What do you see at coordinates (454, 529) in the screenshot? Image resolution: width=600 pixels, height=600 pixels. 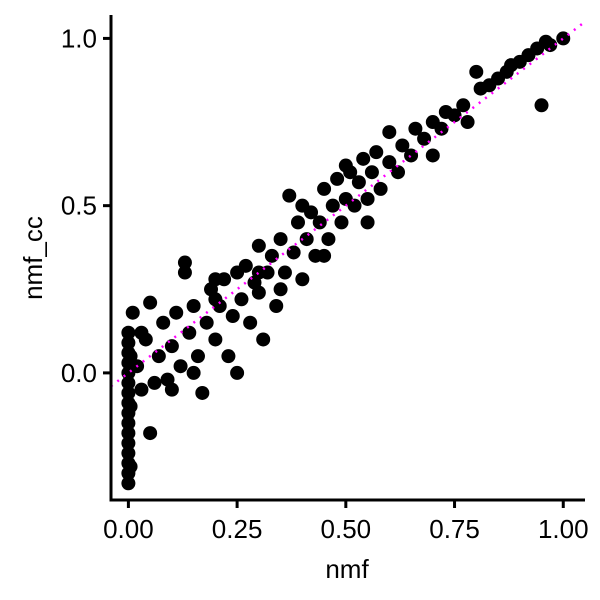 I see `x-tick-label: 0.75` at bounding box center [454, 529].